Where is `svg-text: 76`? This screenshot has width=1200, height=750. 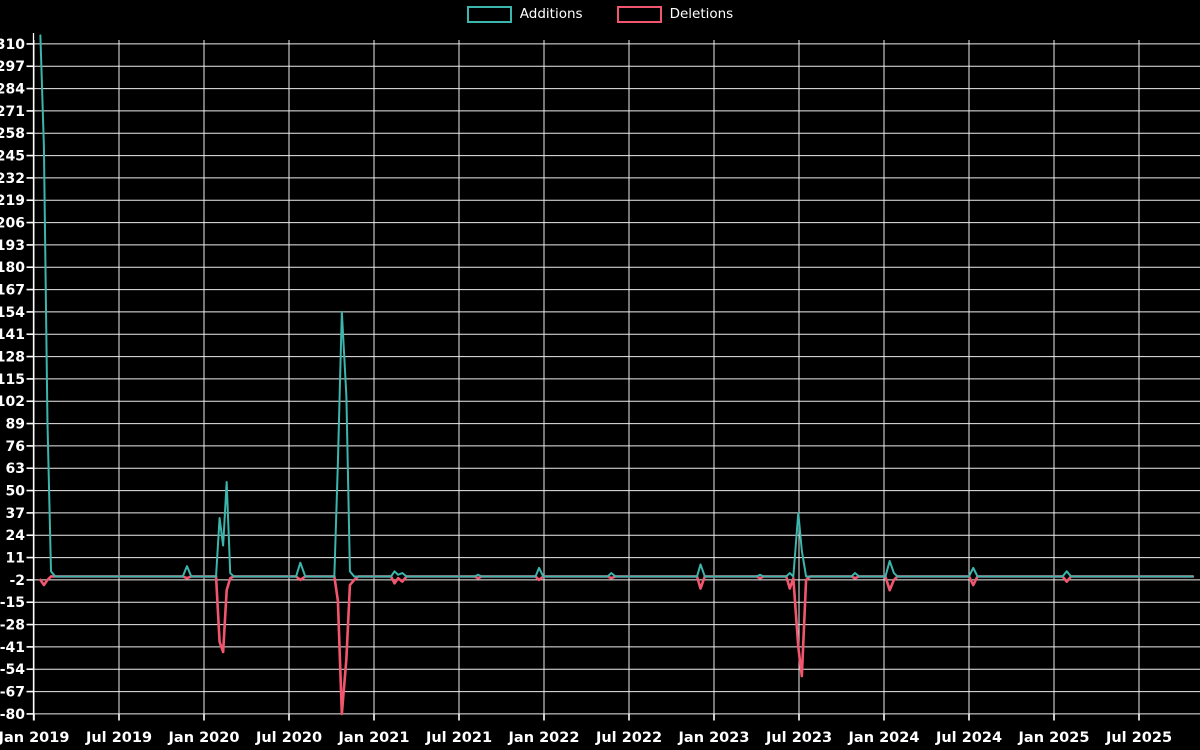 svg-text: 76 is located at coordinates (15, 447).